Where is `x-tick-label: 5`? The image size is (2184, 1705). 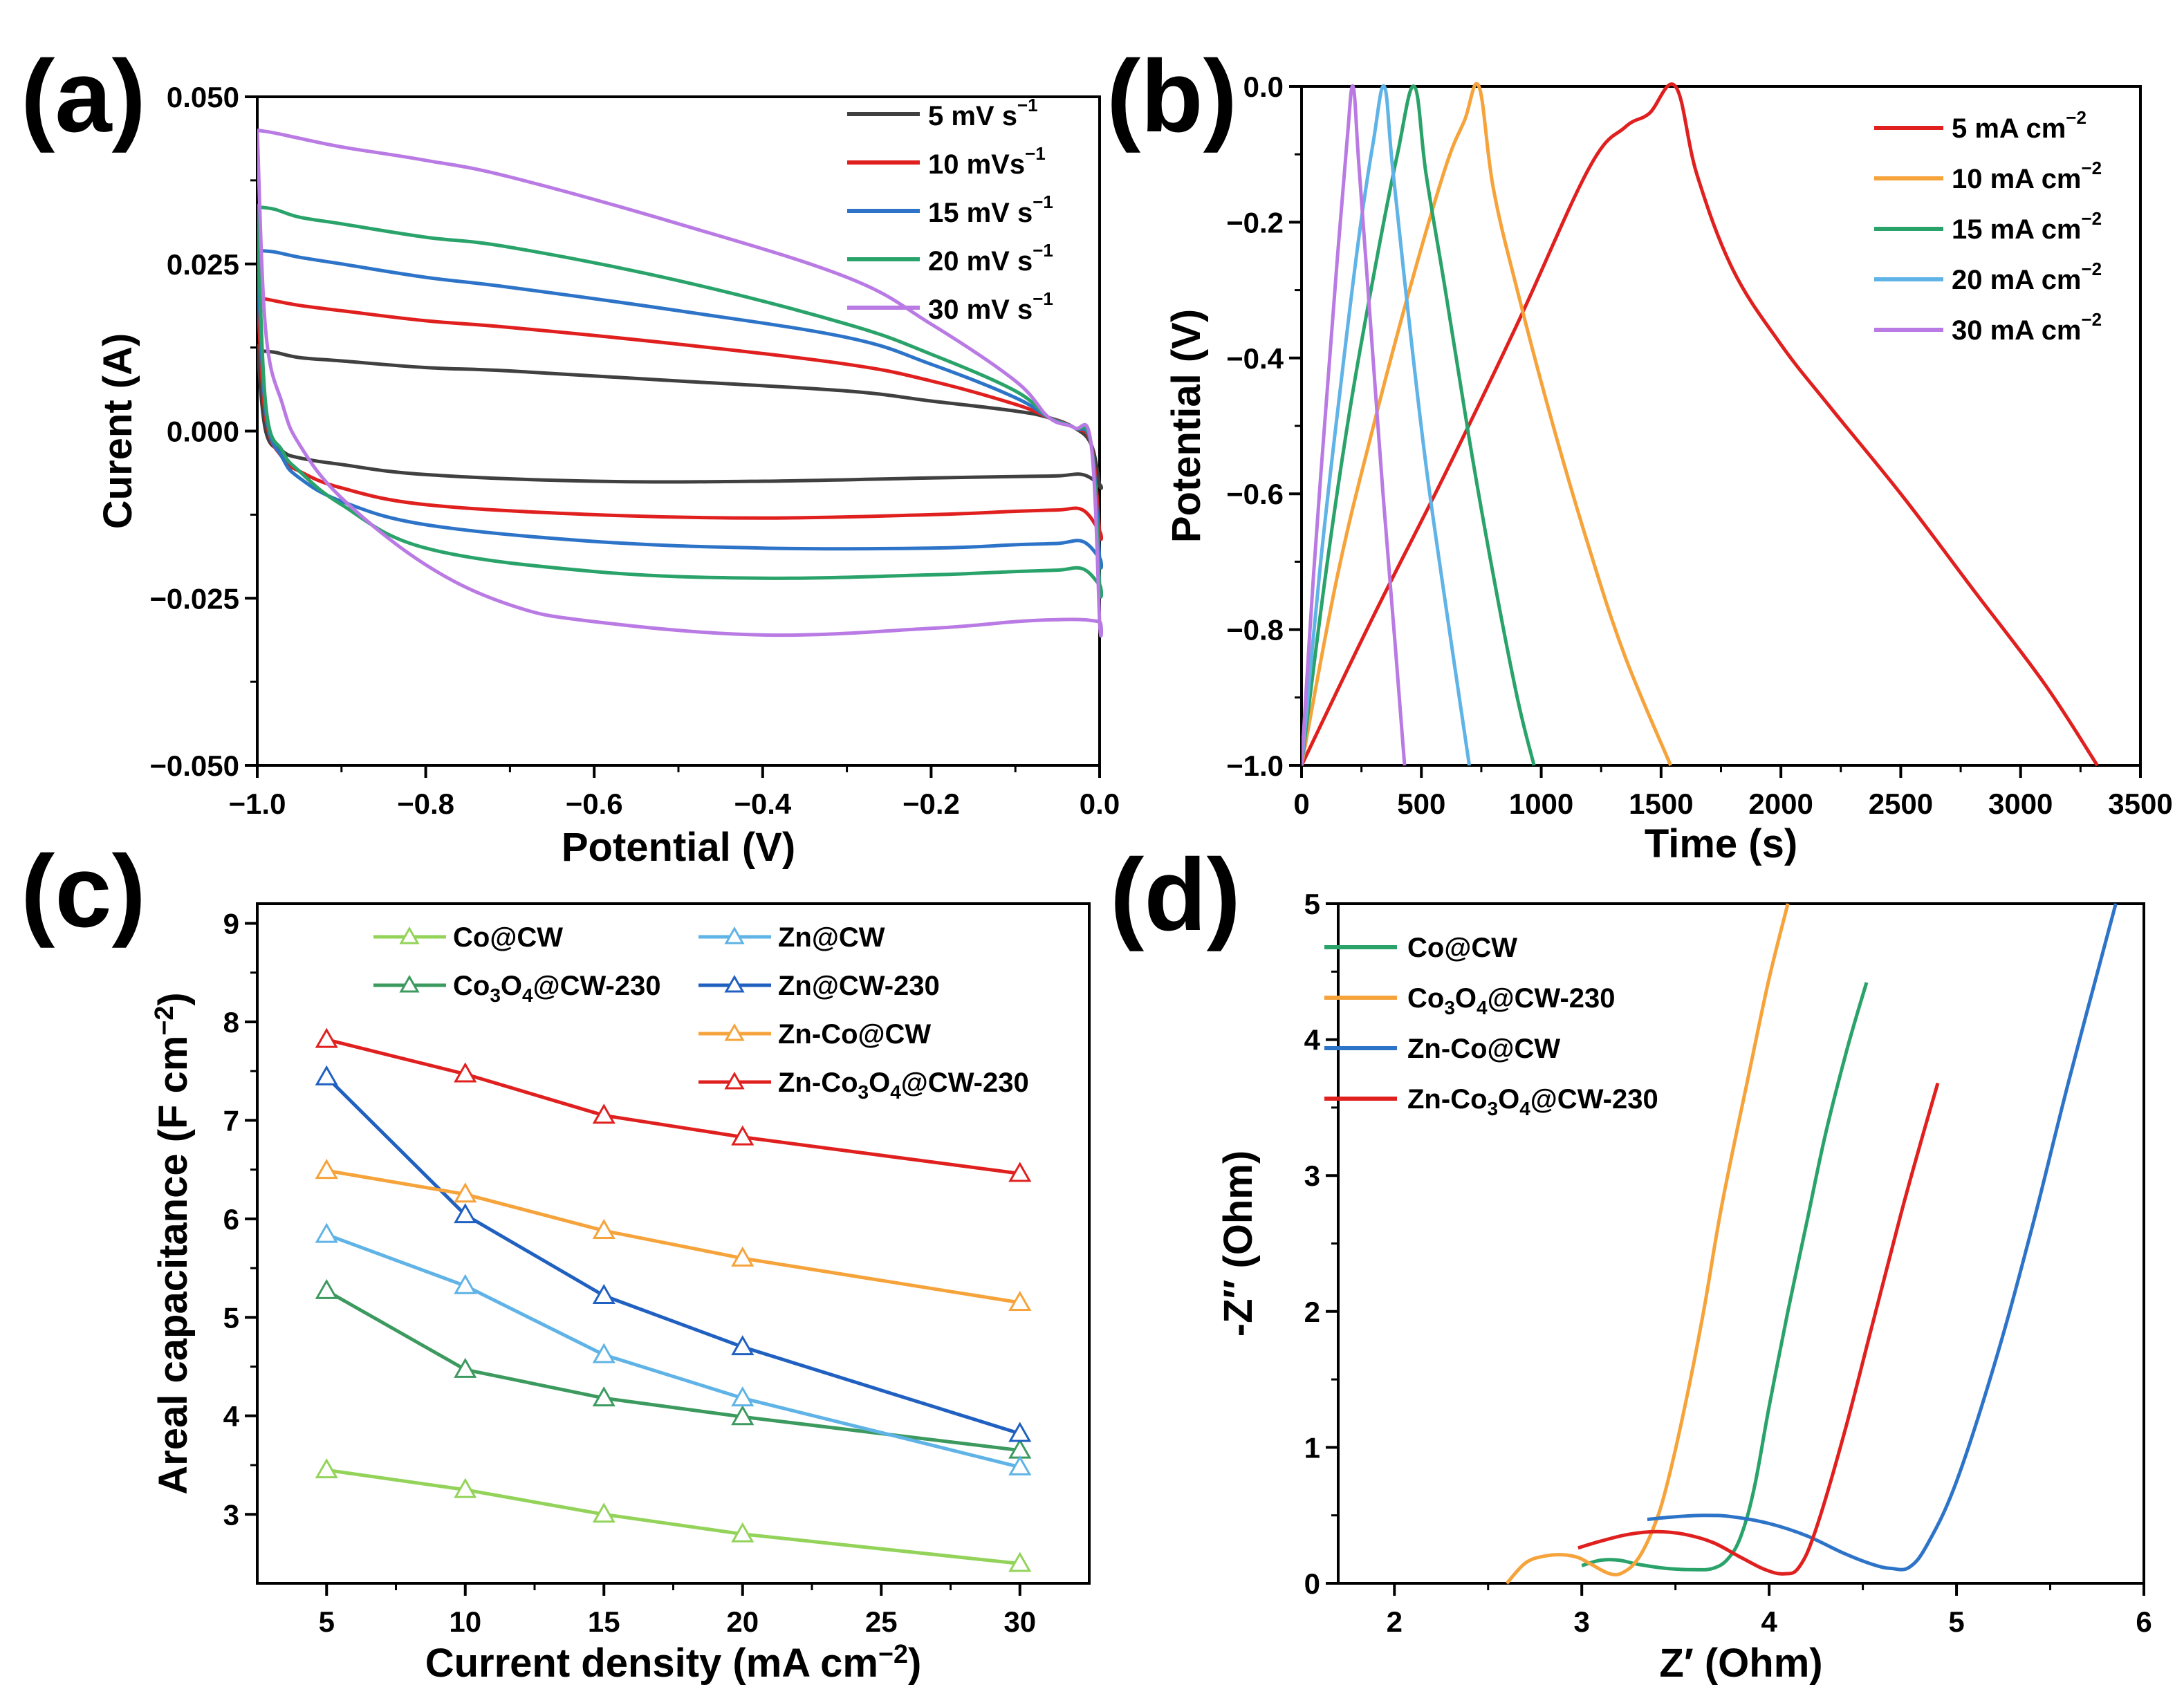
x-tick-label: 5 is located at coordinates (1956, 1621).